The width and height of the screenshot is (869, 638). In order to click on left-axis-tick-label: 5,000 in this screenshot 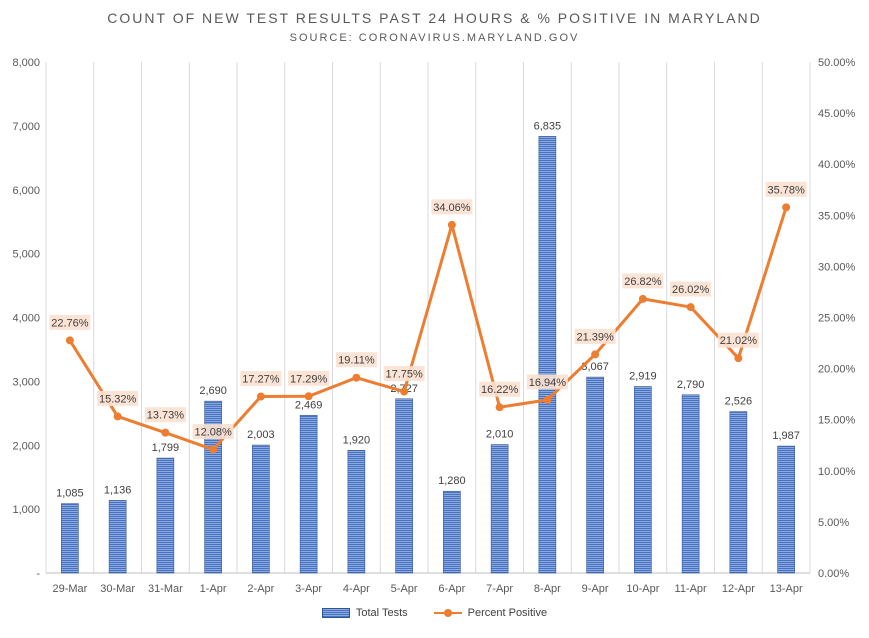, I will do `click(26, 255)`.